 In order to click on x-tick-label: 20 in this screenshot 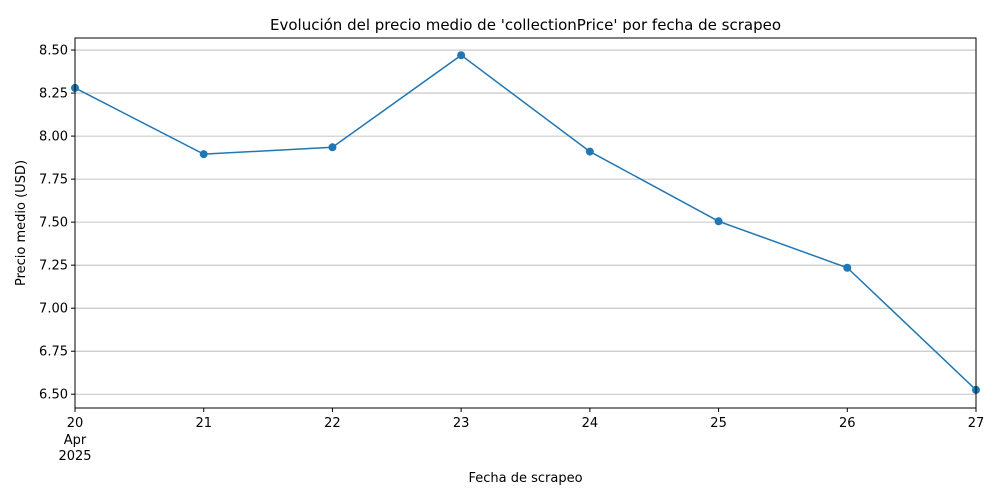, I will do `click(75, 423)`.